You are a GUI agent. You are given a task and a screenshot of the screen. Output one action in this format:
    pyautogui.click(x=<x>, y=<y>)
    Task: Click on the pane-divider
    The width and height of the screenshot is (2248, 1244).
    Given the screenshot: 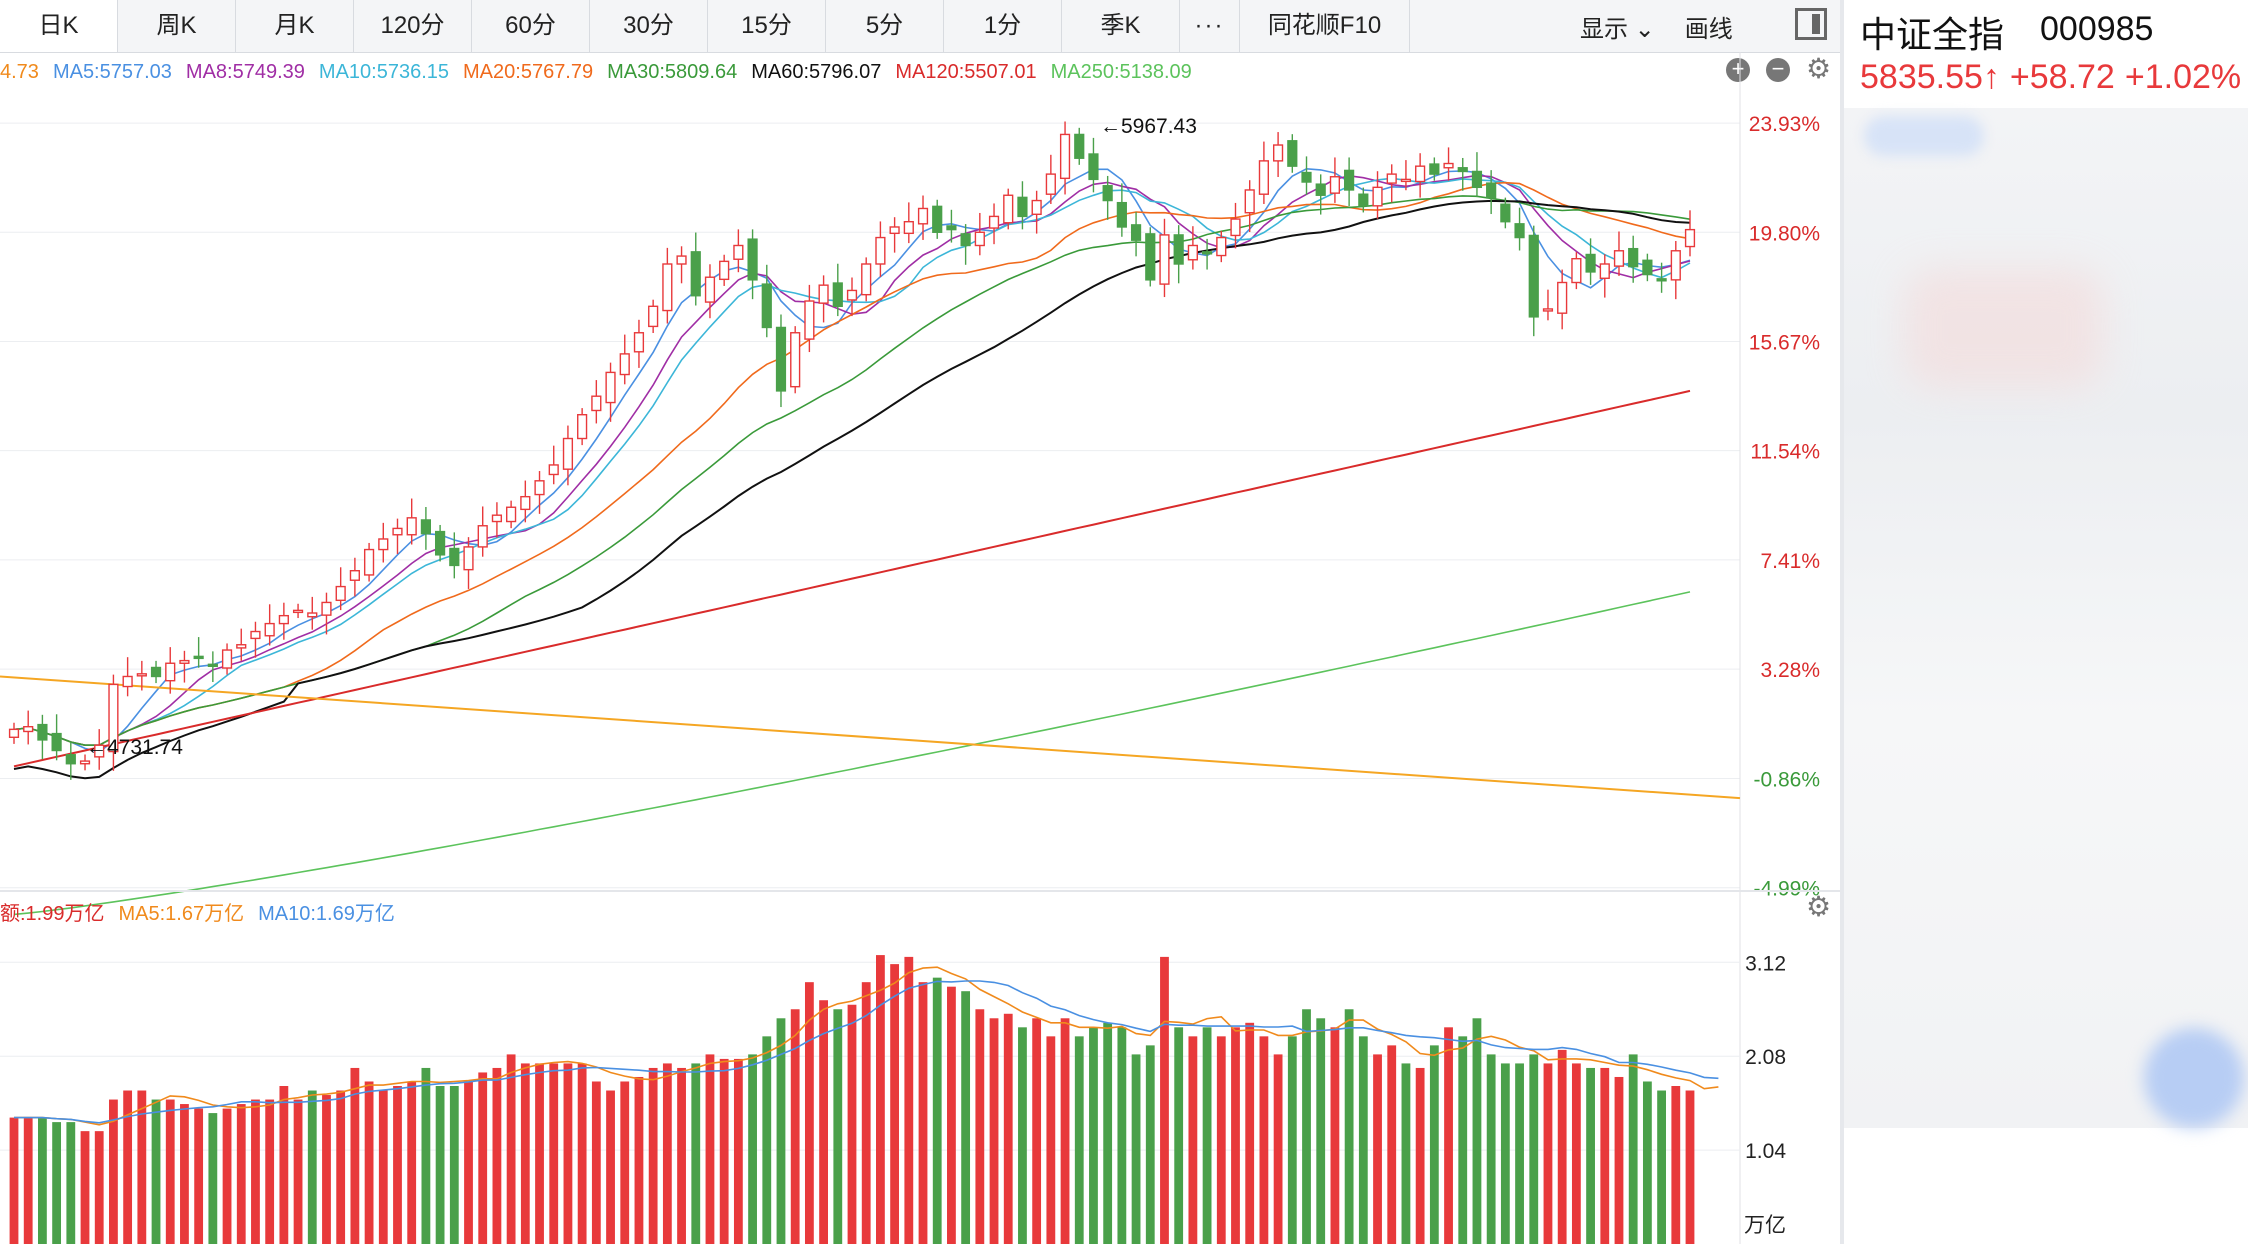 What is the action you would take?
    pyautogui.click(x=920, y=891)
    